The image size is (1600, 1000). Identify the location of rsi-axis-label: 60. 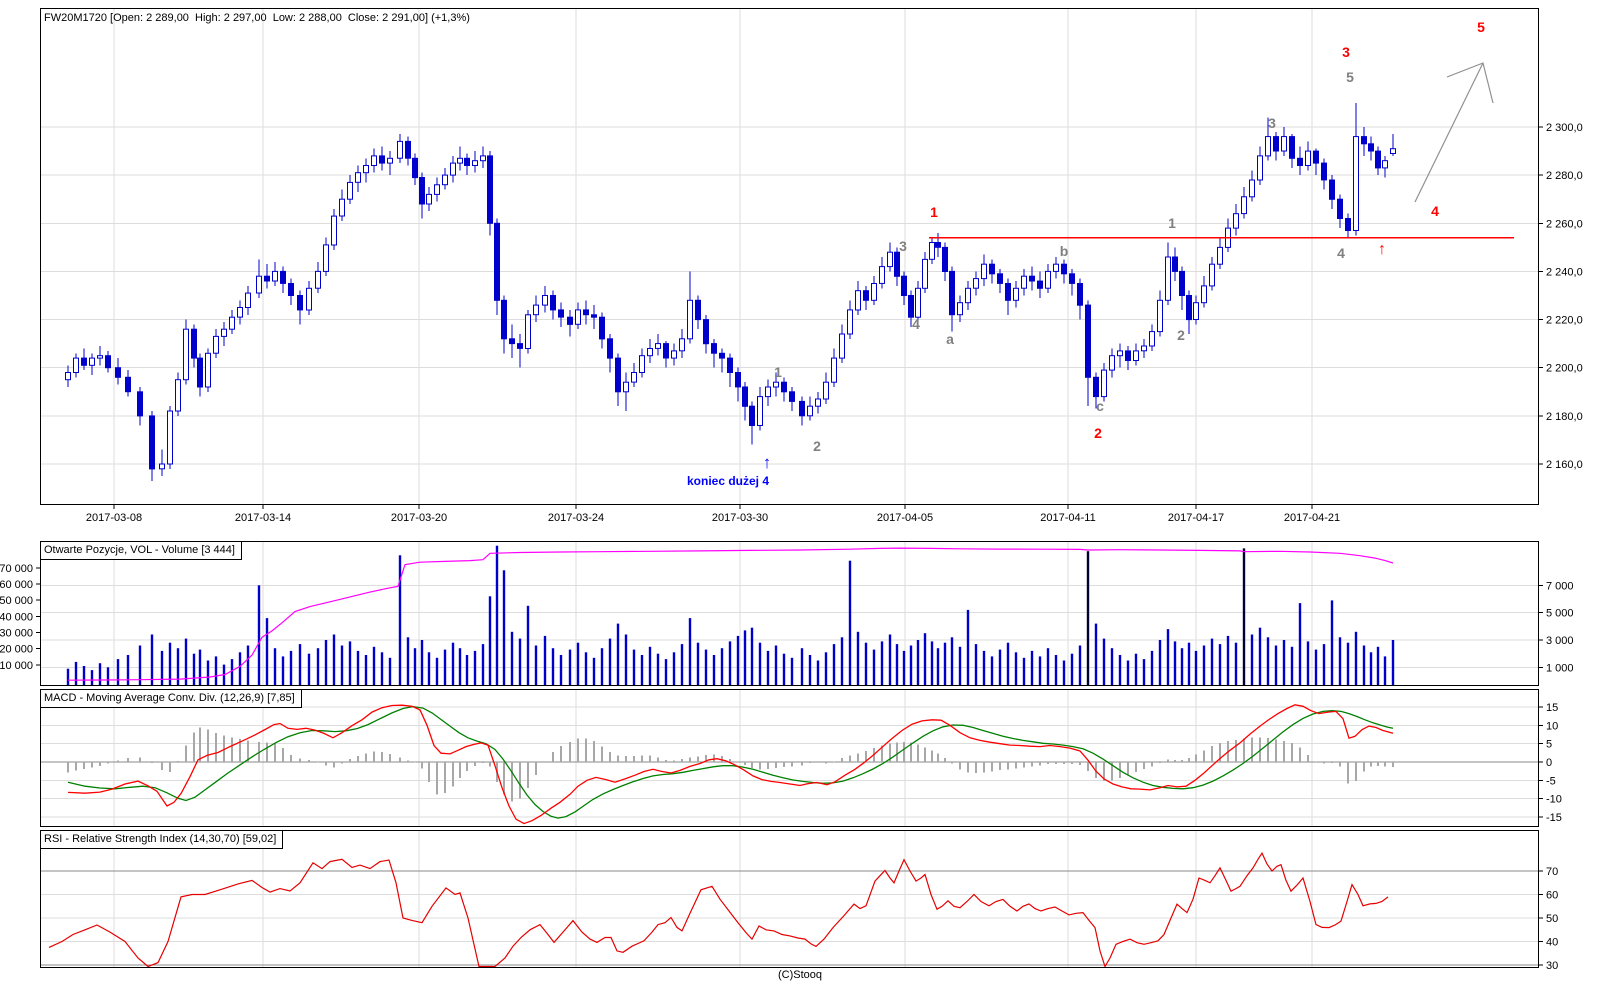
(1552, 896).